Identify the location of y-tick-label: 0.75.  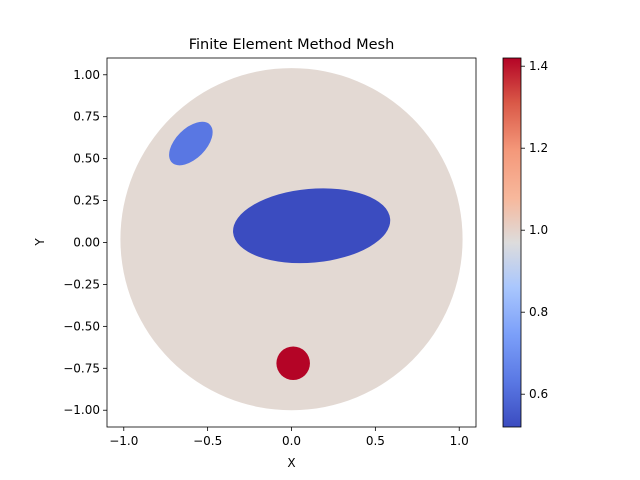
(86, 117).